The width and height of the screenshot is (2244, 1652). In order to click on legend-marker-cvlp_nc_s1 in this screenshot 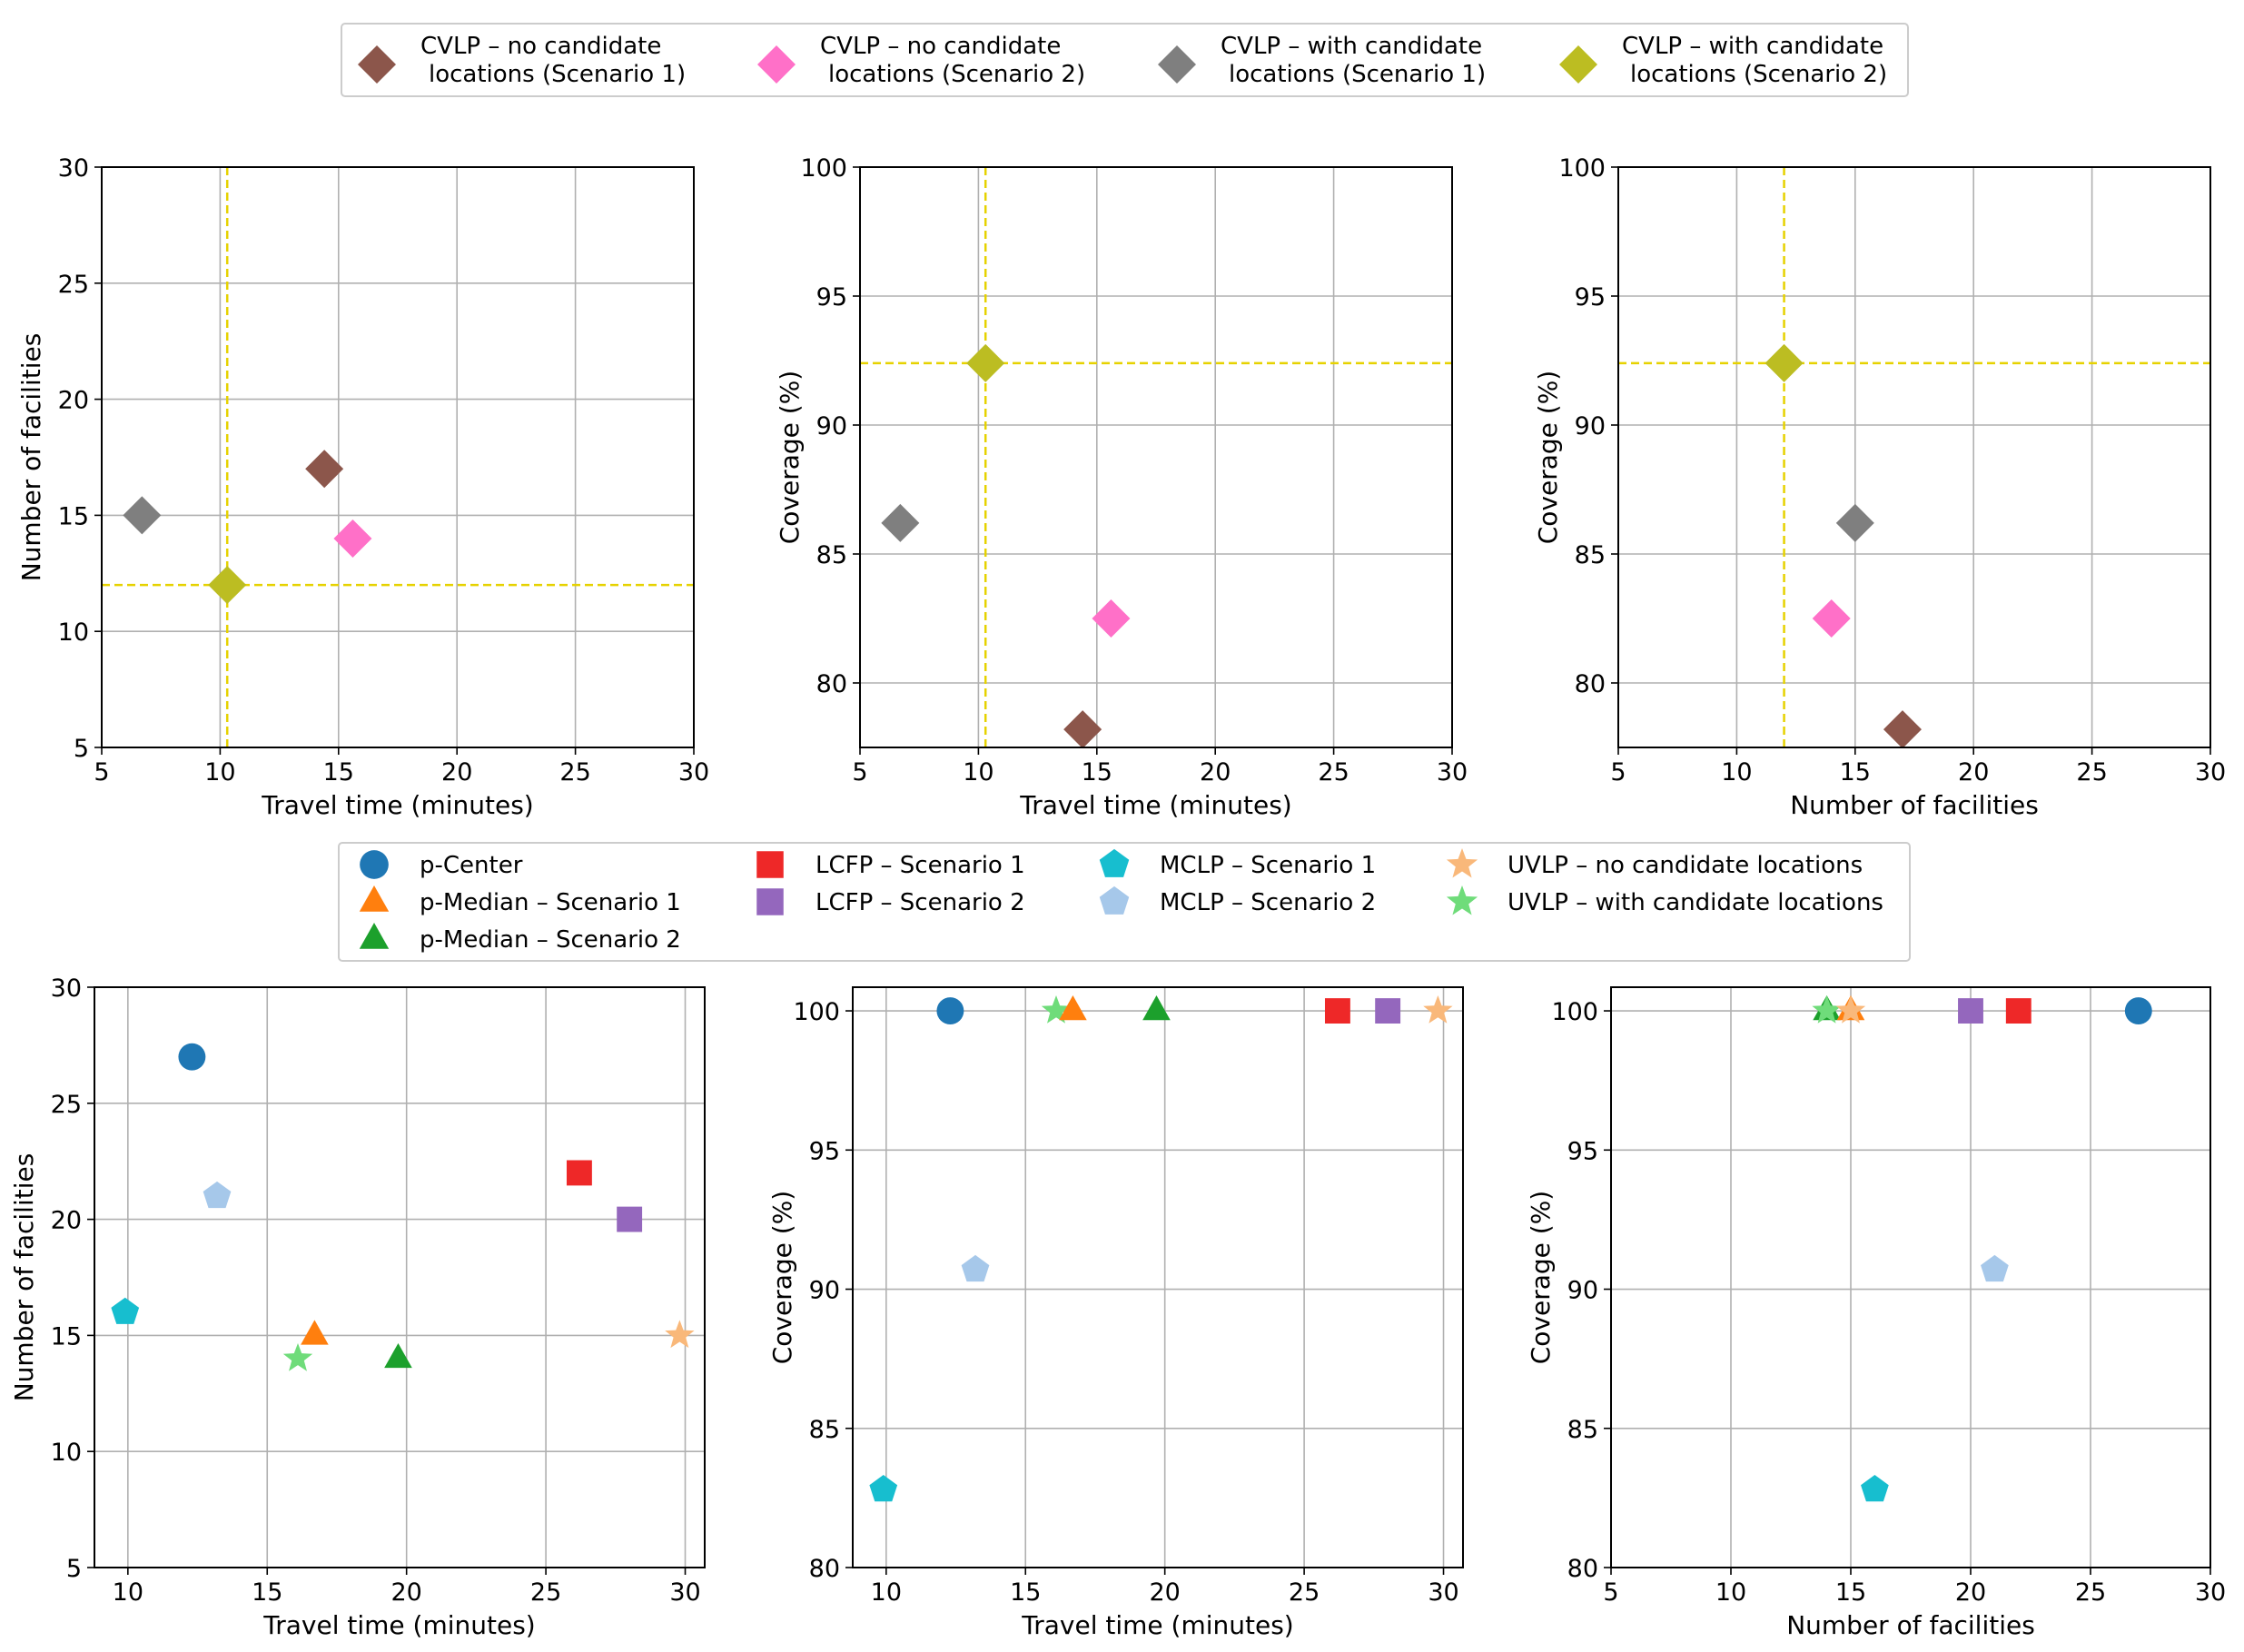, I will do `click(377, 64)`.